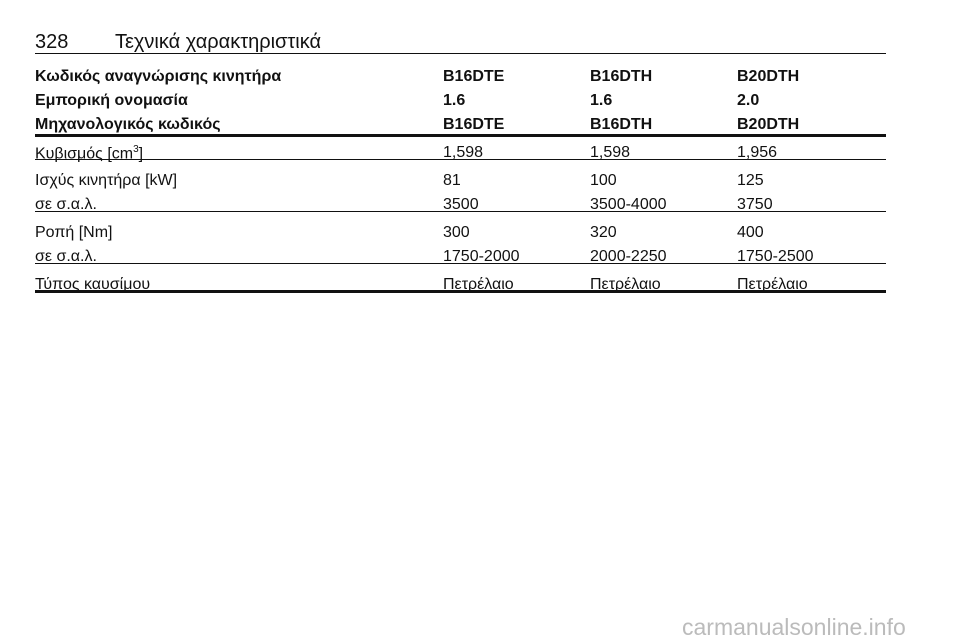 The image size is (960, 642). What do you see at coordinates (52, 42) in the screenshot?
I see `page-number: 328` at bounding box center [52, 42].